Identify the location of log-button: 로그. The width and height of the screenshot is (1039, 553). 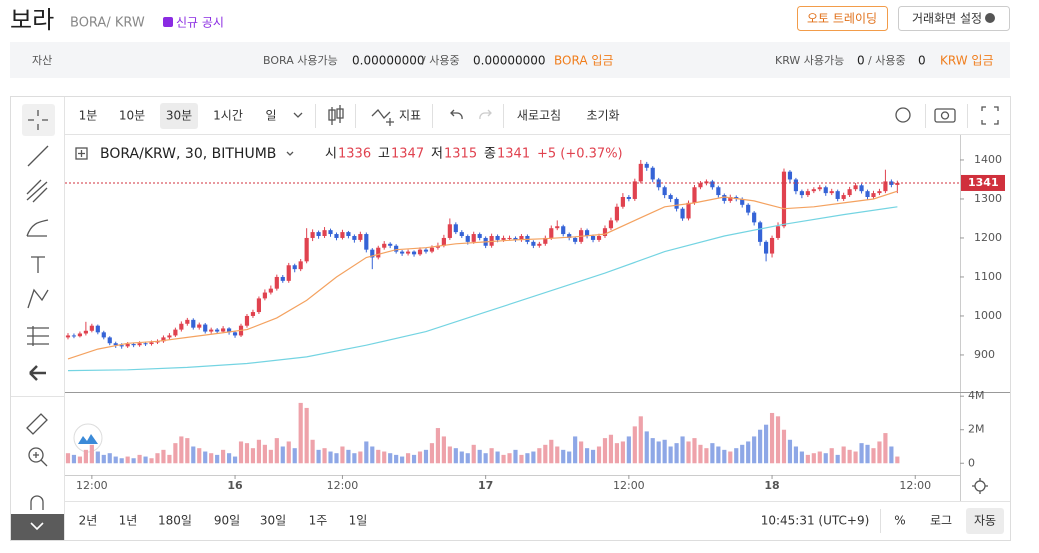
(941, 521).